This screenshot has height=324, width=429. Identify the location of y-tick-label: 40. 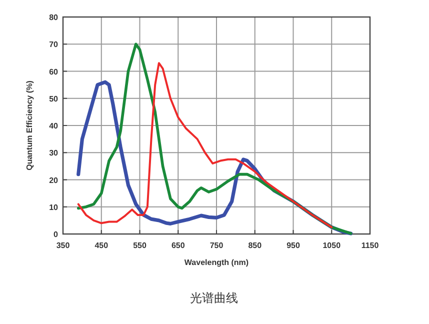
(54, 126).